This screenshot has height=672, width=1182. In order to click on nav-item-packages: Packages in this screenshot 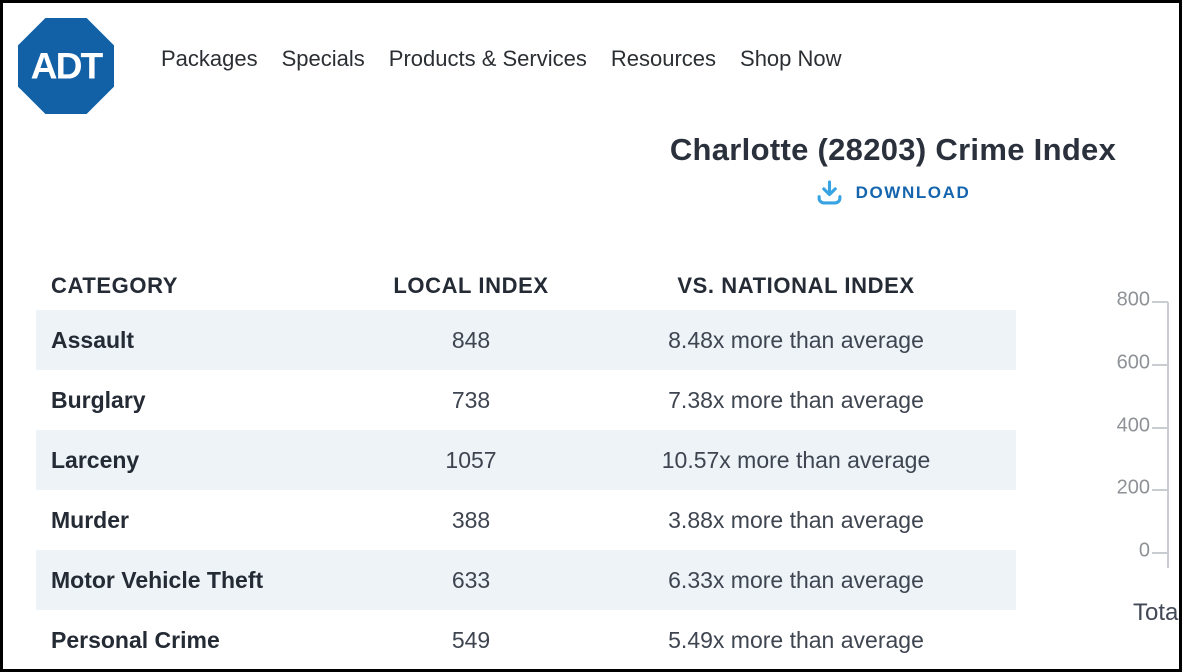, I will do `click(209, 58)`.